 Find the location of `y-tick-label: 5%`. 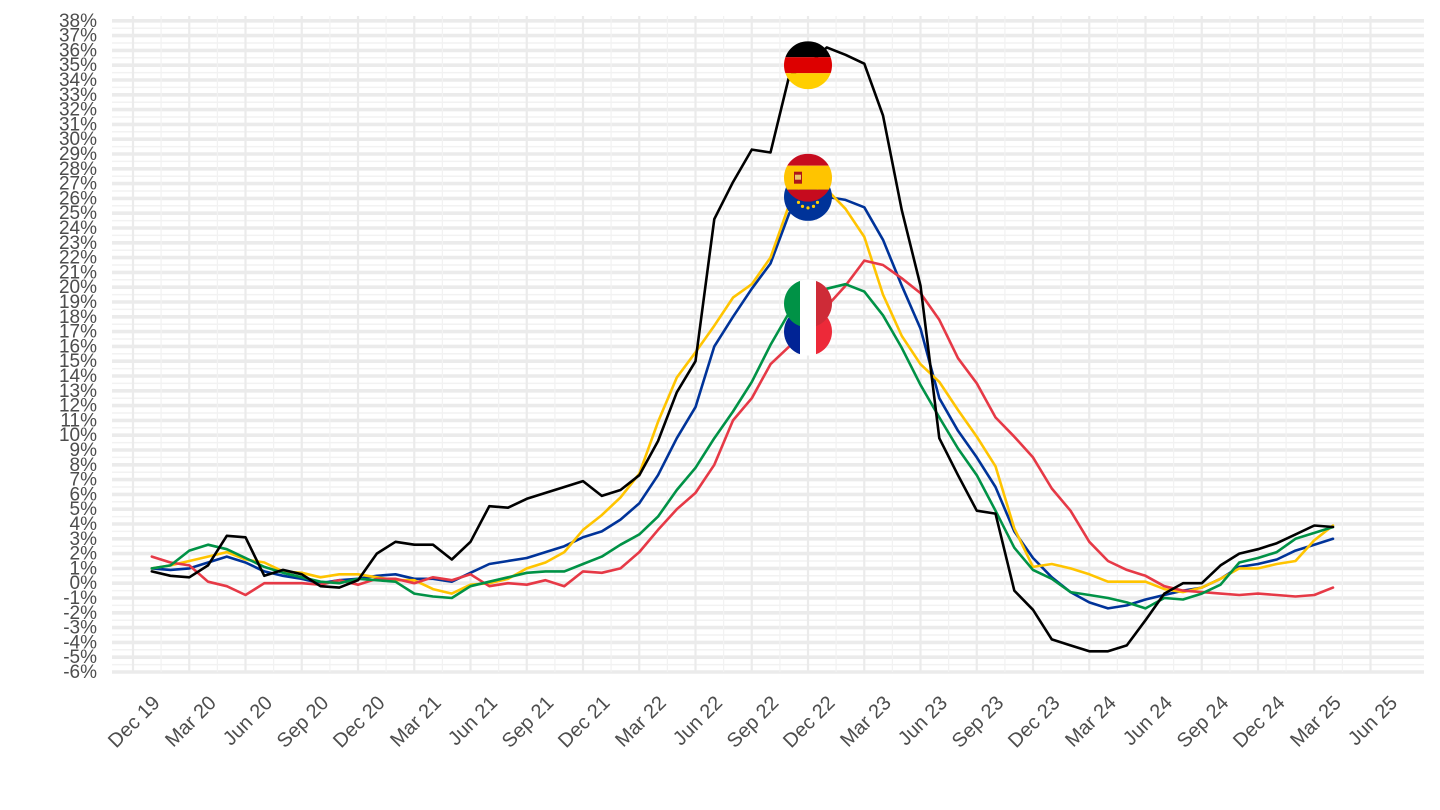

y-tick-label: 5% is located at coordinates (84, 509).